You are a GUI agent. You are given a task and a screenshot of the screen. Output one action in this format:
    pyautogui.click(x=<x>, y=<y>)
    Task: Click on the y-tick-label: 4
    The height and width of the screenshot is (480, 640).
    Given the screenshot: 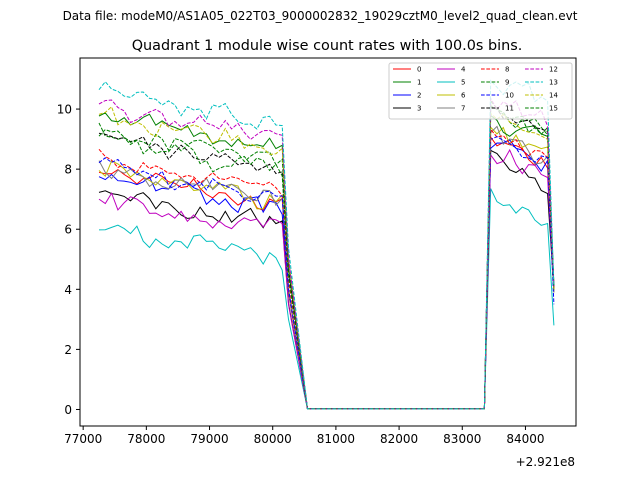 What is the action you would take?
    pyautogui.click(x=68, y=290)
    